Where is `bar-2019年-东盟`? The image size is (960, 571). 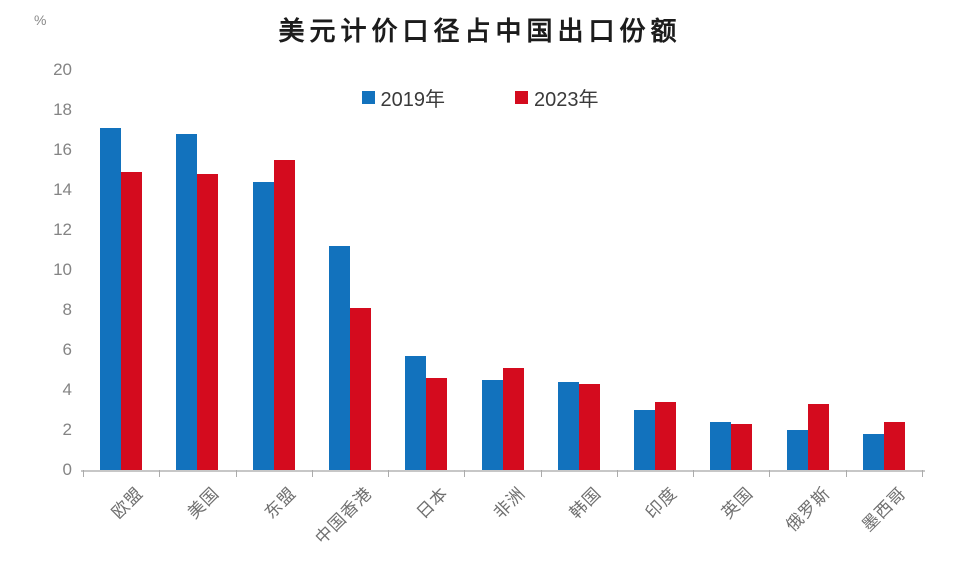 bar-2019年-东盟 is located at coordinates (263, 326).